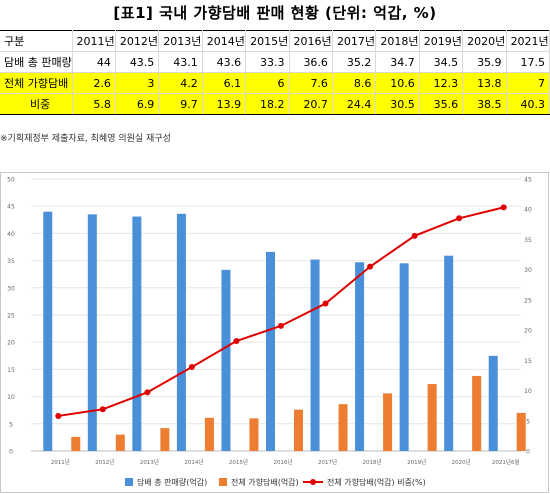 The image size is (550, 494). Describe the element at coordinates (11, 207) in the screenshot. I see `y-left-tick-label: 45` at that location.